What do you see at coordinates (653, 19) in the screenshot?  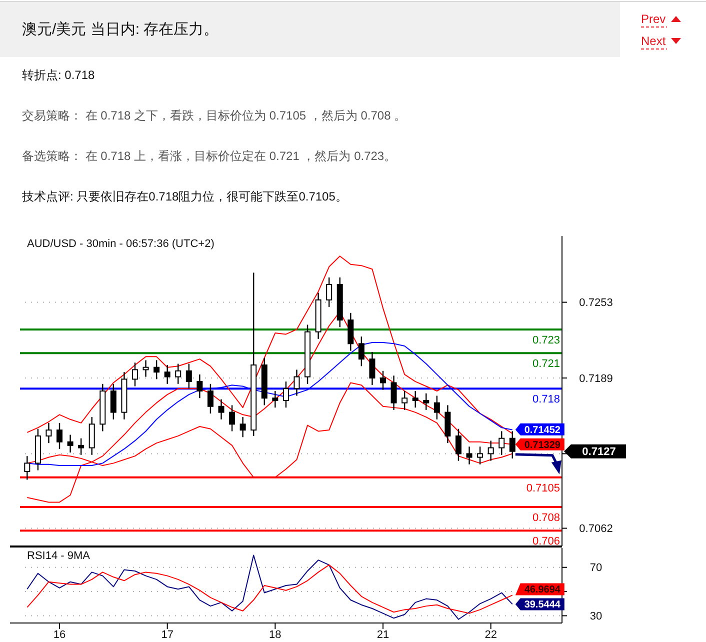 I see `text: Prev` at bounding box center [653, 19].